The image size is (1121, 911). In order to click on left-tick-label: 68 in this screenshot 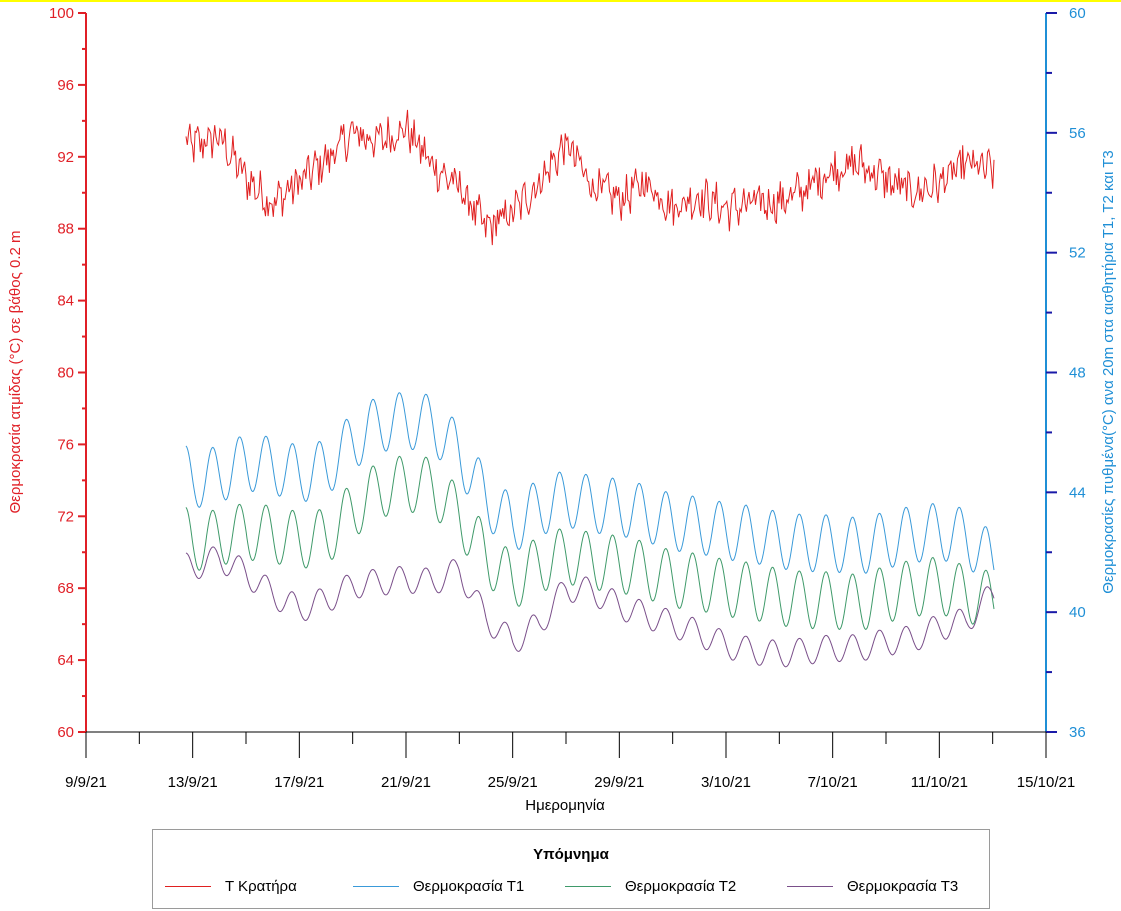, I will do `click(65, 588)`.